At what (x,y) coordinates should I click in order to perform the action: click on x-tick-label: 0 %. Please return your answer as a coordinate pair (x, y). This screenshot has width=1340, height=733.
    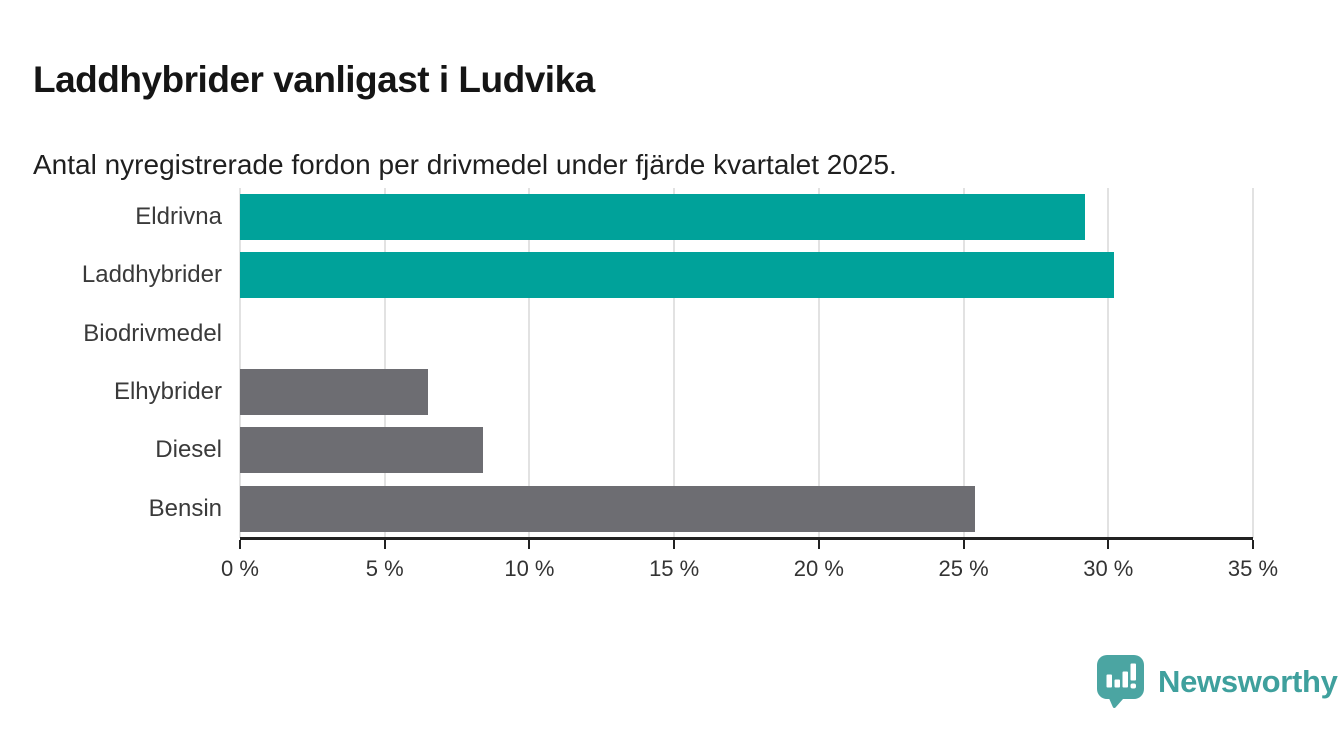
    Looking at the image, I should click on (240, 568).